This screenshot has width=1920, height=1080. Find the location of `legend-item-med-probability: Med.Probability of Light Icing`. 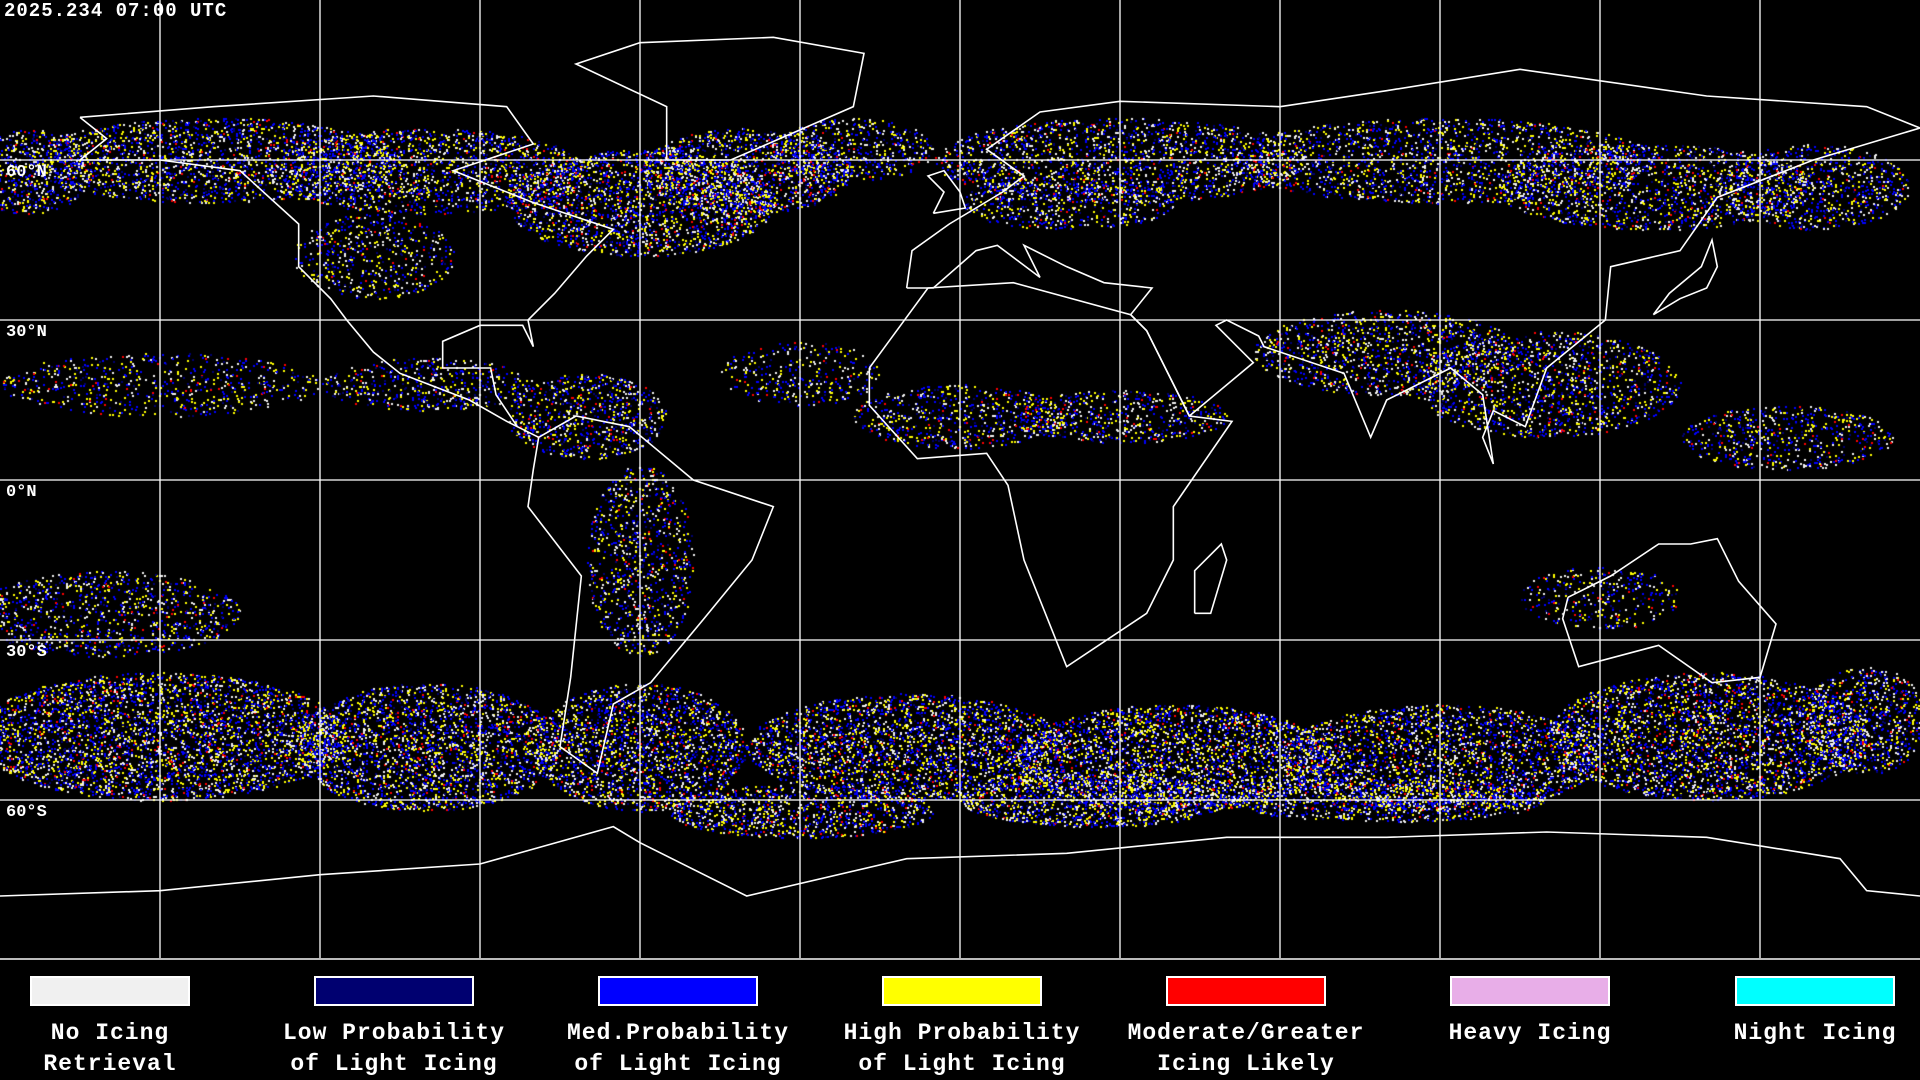

legend-item-med-probability: Med.Probability of Light Icing is located at coordinates (678, 1028).